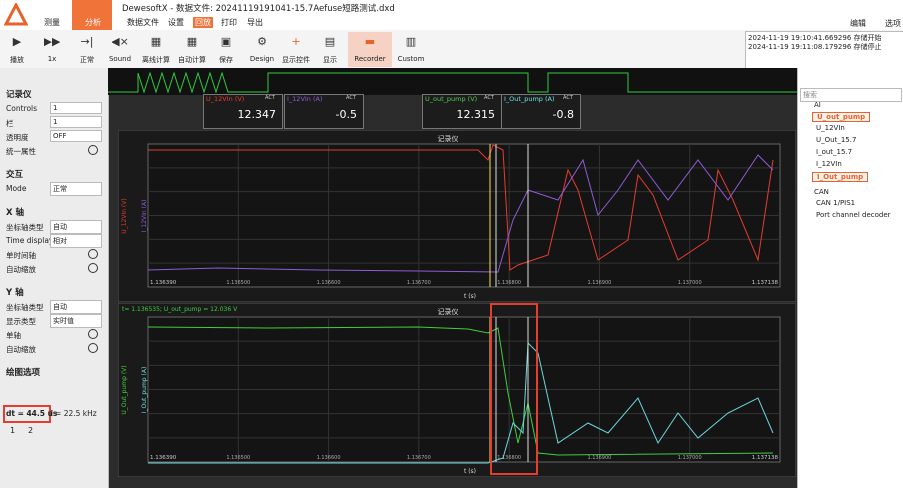 The image size is (903, 488). What do you see at coordinates (850, 278) in the screenshot?
I see `right-panel` at bounding box center [850, 278].